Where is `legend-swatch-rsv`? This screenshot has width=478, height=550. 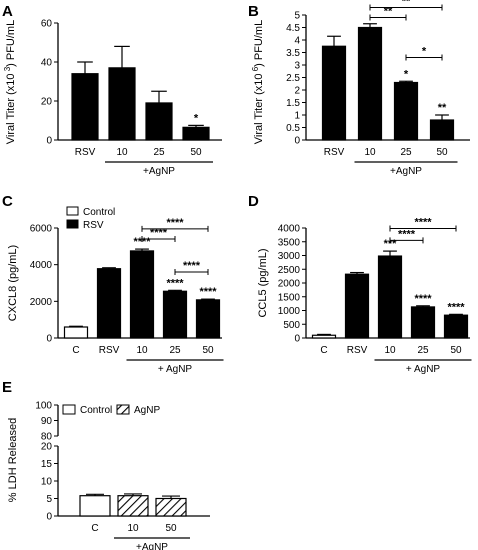
legend-swatch-rsv is located at coordinates (72, 224).